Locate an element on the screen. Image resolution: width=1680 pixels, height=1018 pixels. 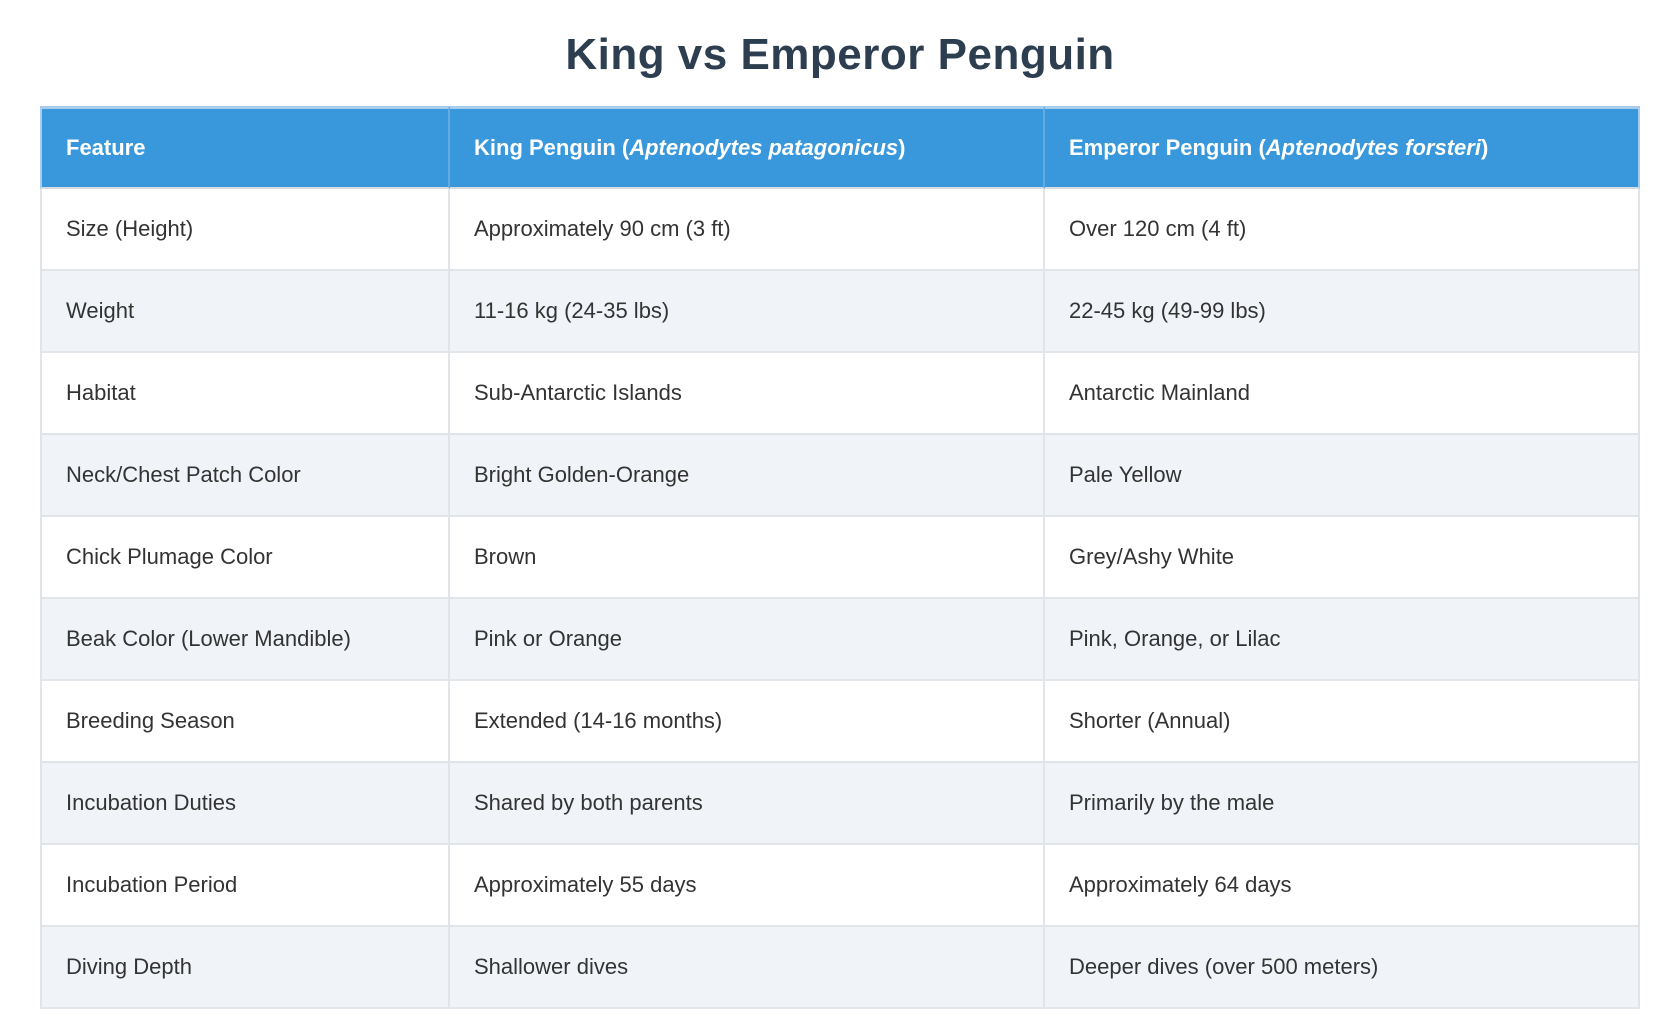
king-cell: Shared by both parents is located at coordinates (747, 804).